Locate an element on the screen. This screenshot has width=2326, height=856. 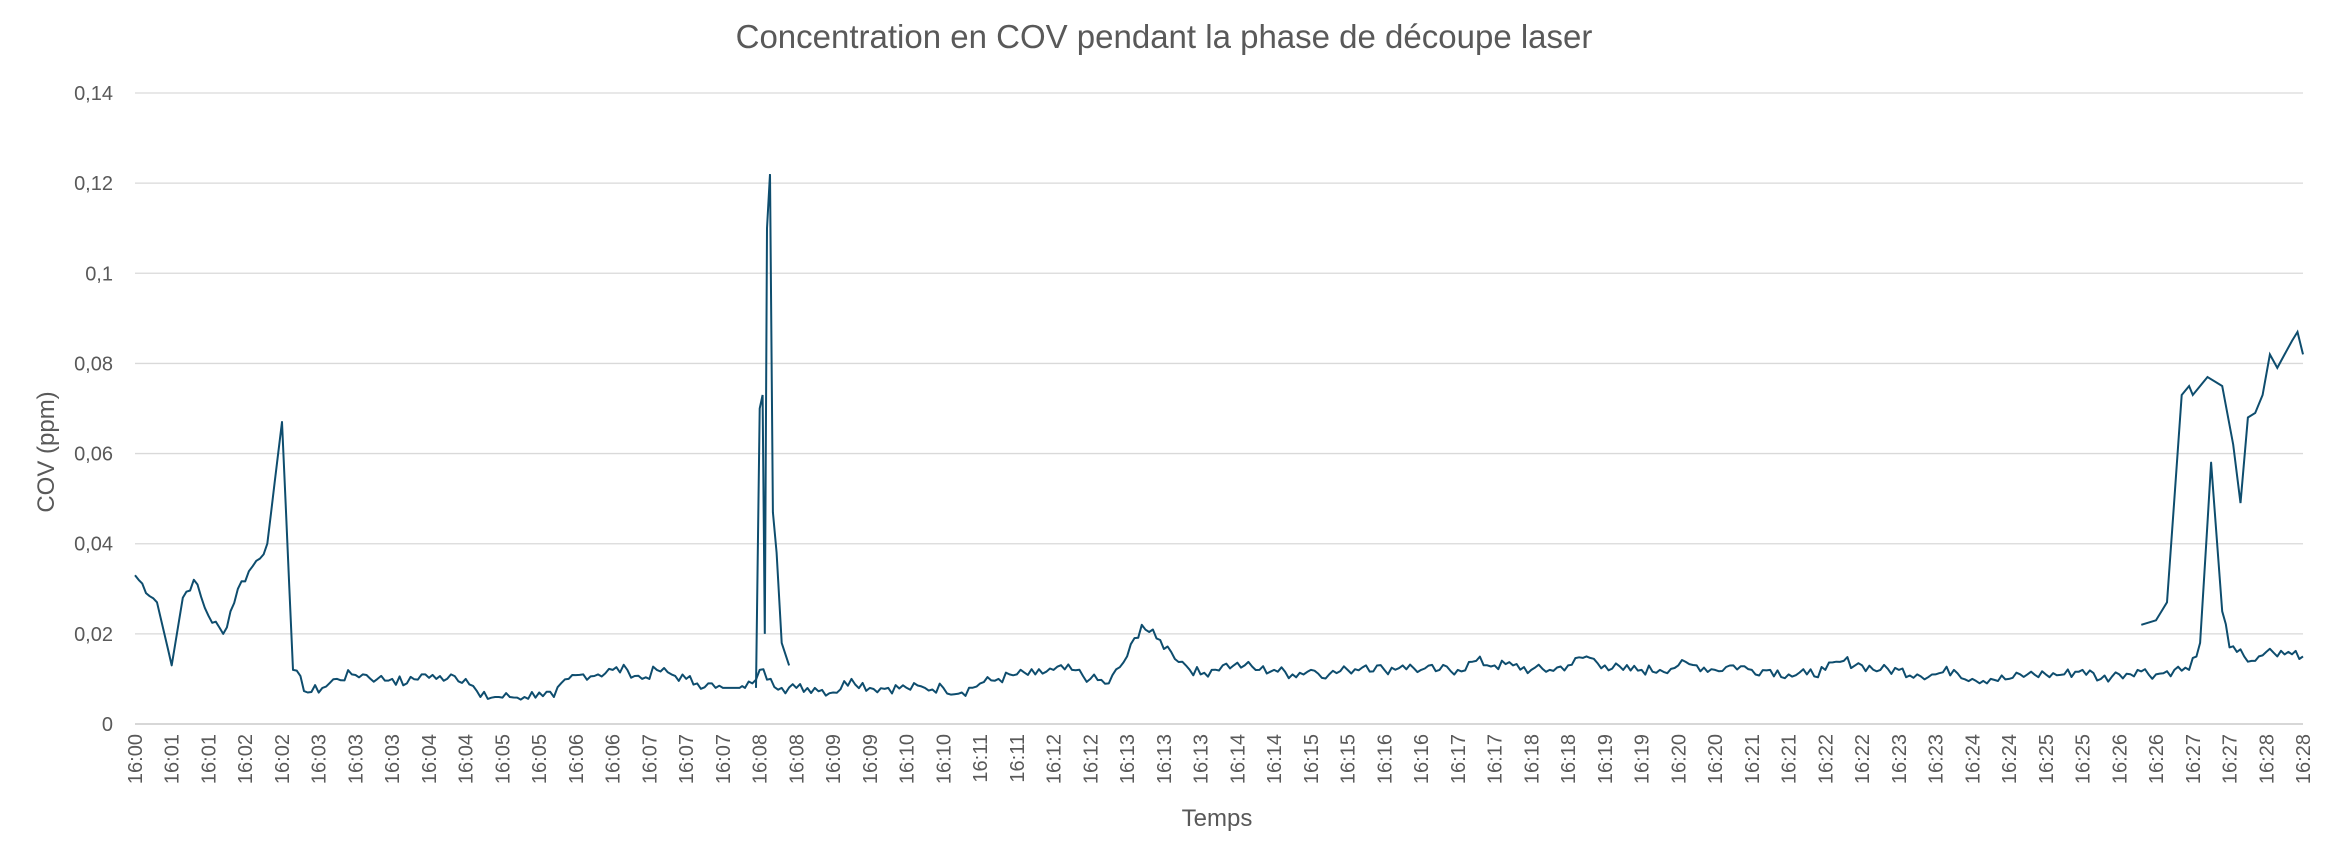
y-tick-label: 0,08 is located at coordinates (93, 364).